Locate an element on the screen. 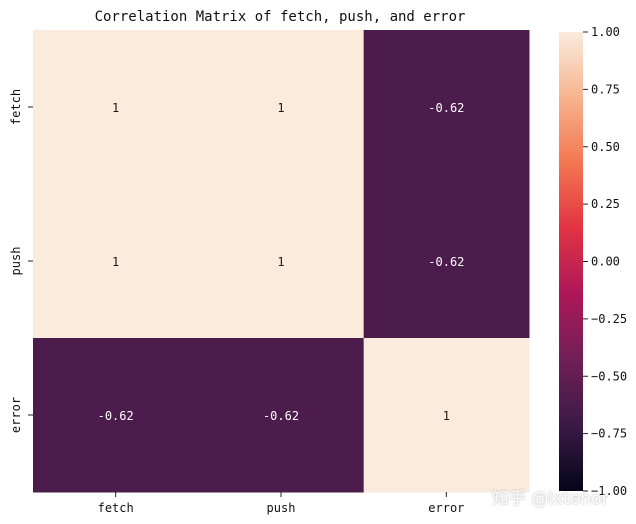 This screenshot has width=636, height=524. heatmap-cell-fetch-fetch is located at coordinates (116, 107).